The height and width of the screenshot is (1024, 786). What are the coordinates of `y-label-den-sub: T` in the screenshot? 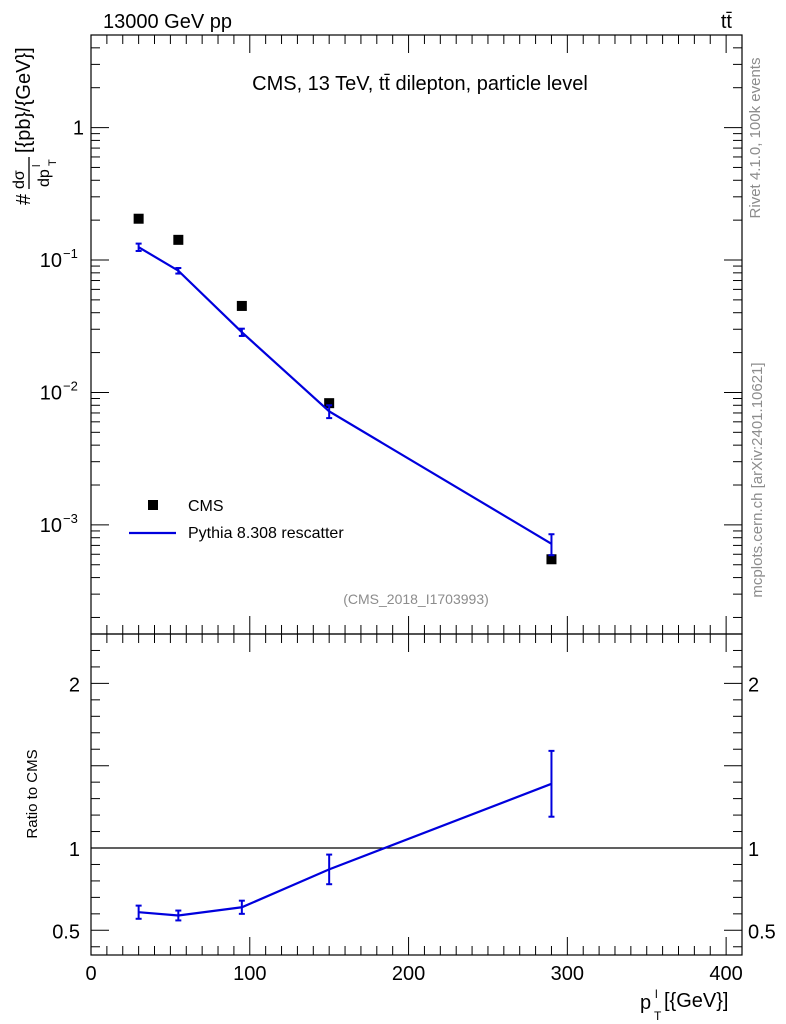 It's located at (53, 162).